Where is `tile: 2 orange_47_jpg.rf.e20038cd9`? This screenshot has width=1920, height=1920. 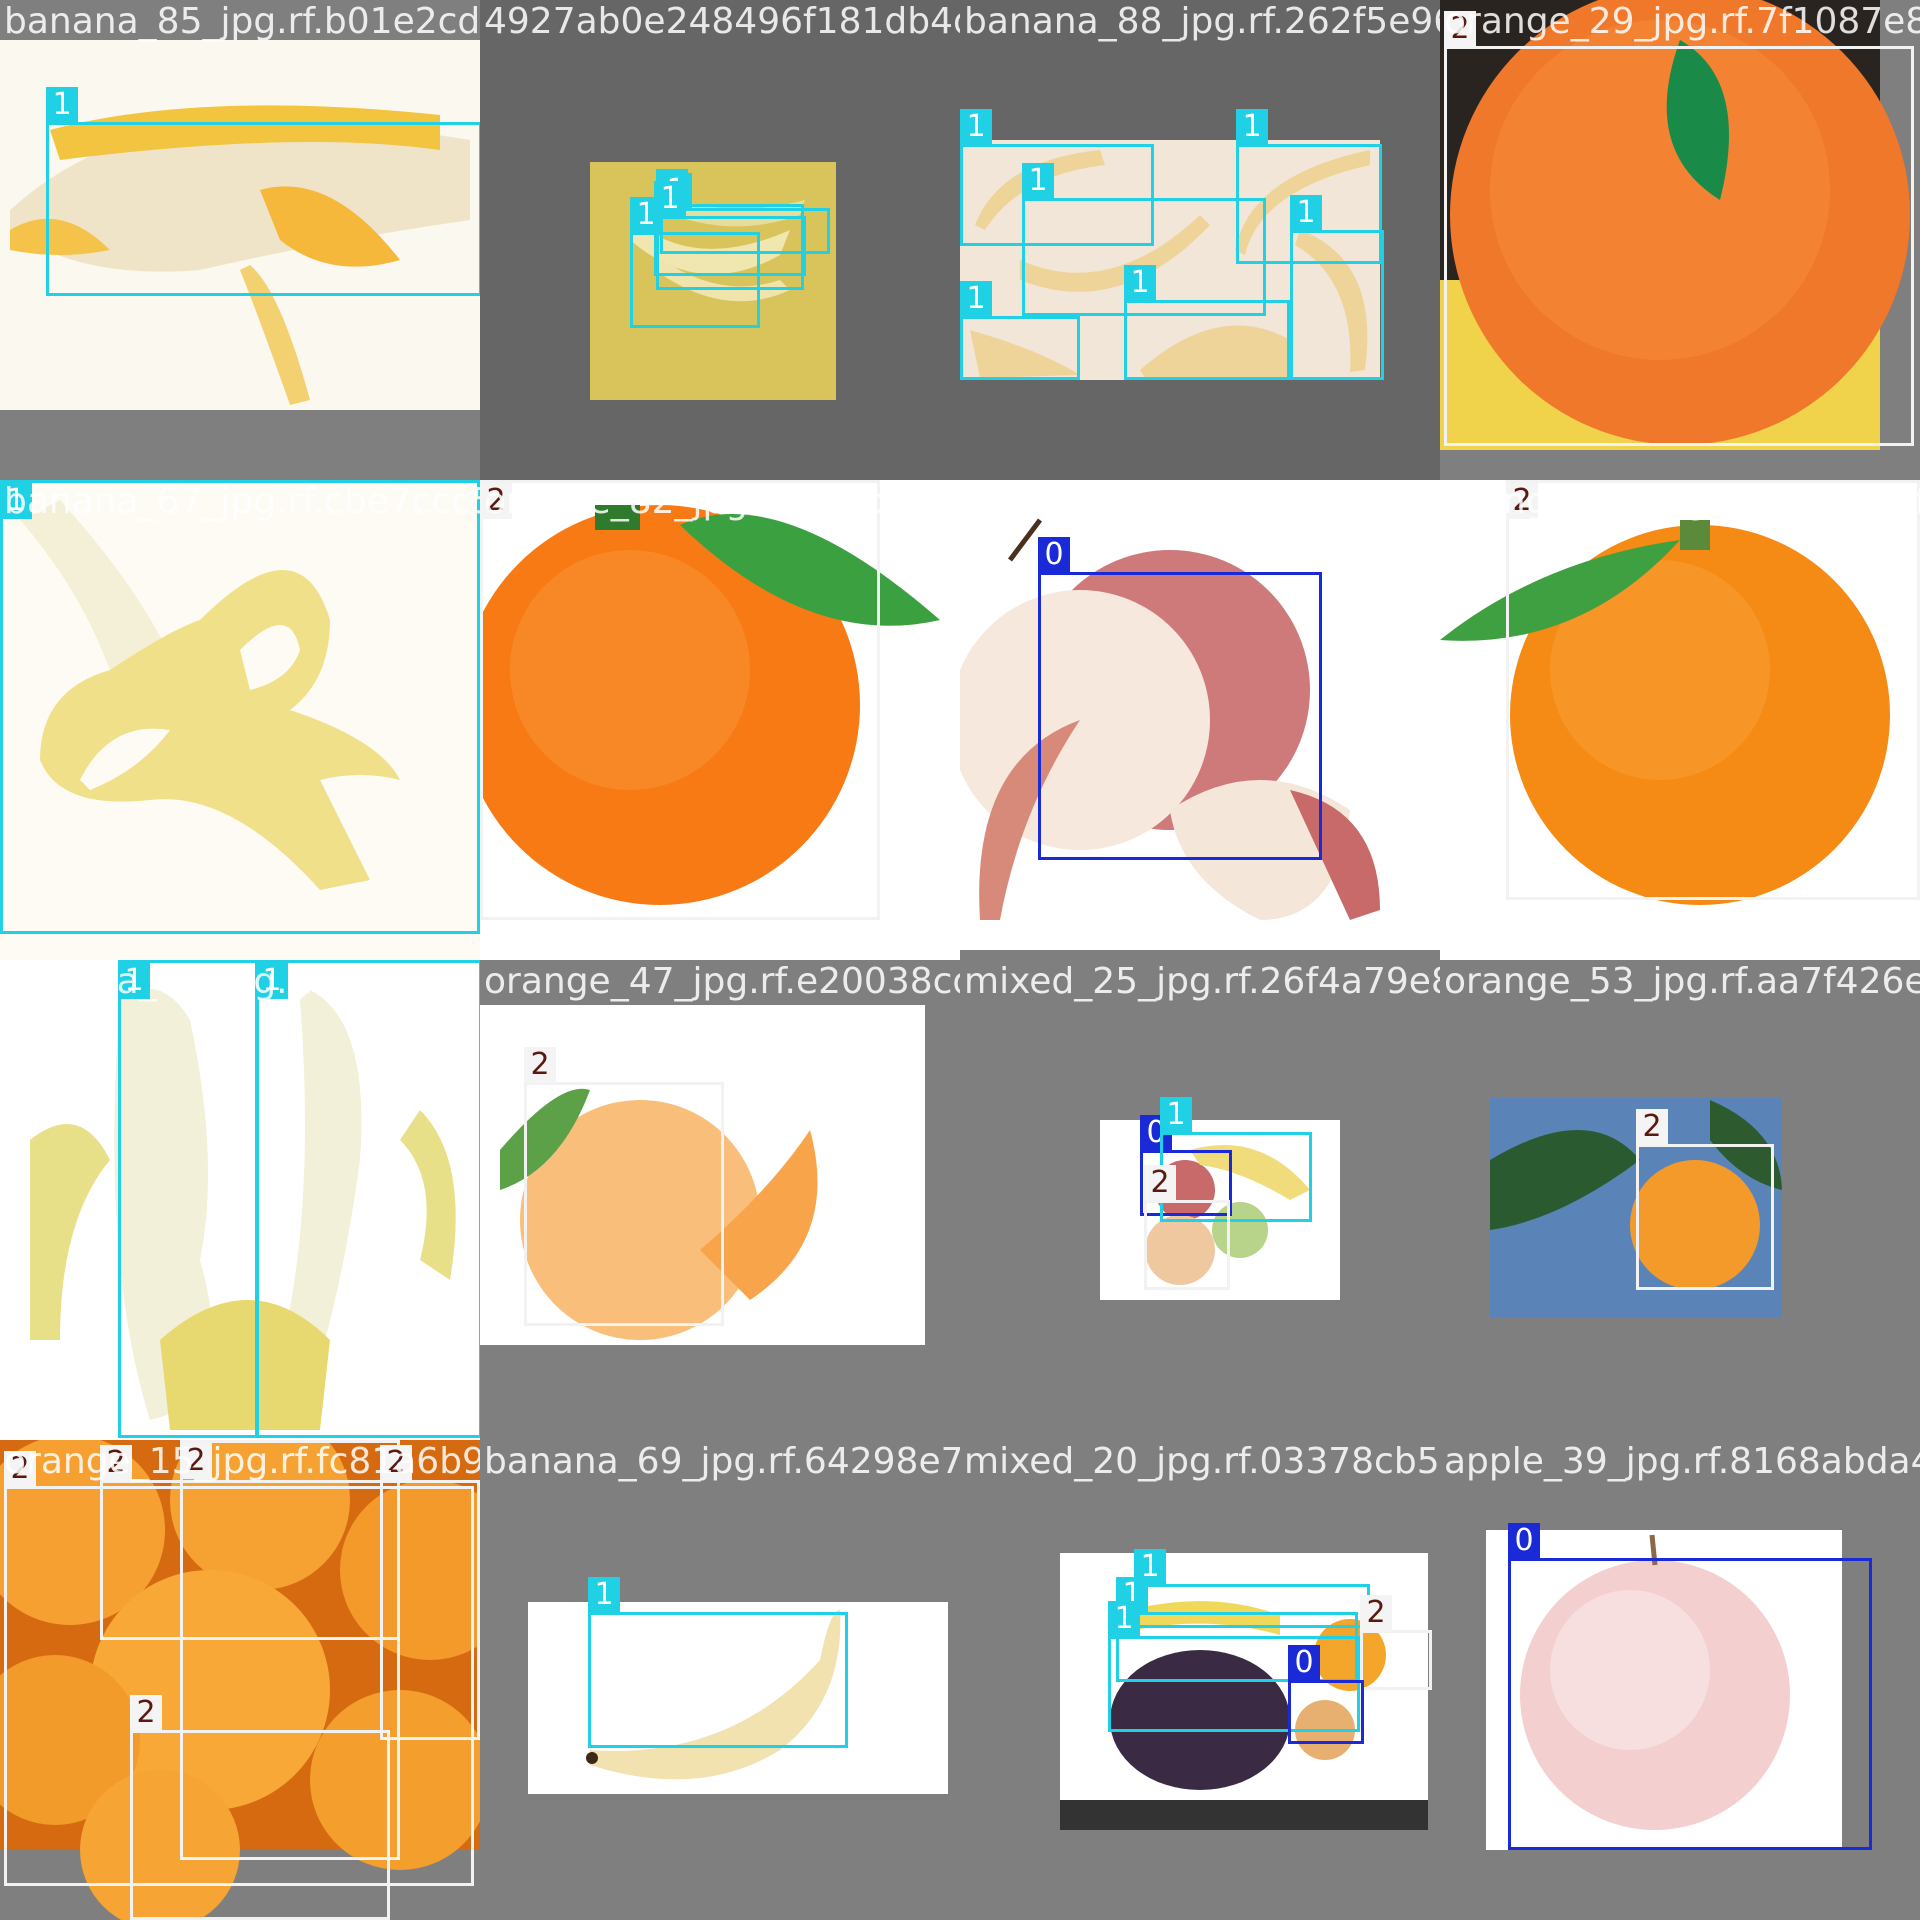
tile: 2 orange_47_jpg.rf.e20038cd9 is located at coordinates (720, 1200).